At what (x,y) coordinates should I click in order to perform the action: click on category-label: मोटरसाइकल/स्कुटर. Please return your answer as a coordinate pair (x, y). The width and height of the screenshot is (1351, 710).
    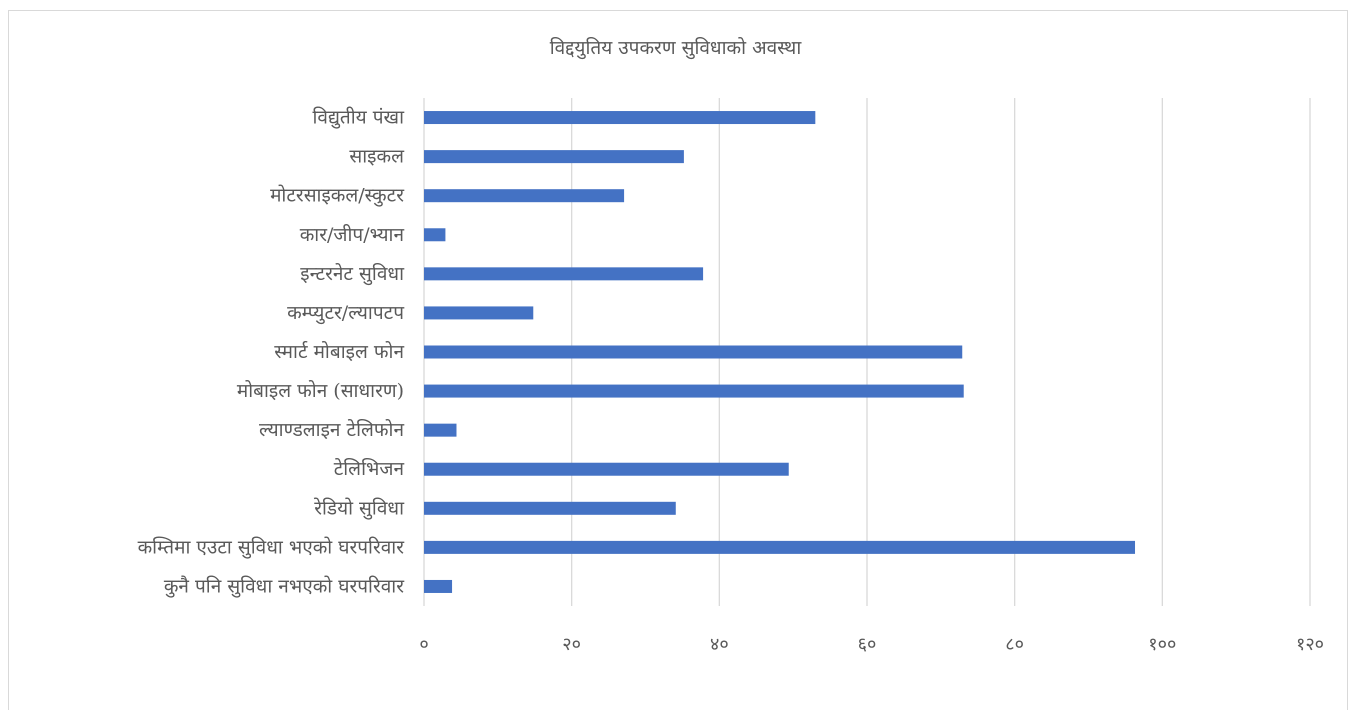
    Looking at the image, I should click on (337, 196).